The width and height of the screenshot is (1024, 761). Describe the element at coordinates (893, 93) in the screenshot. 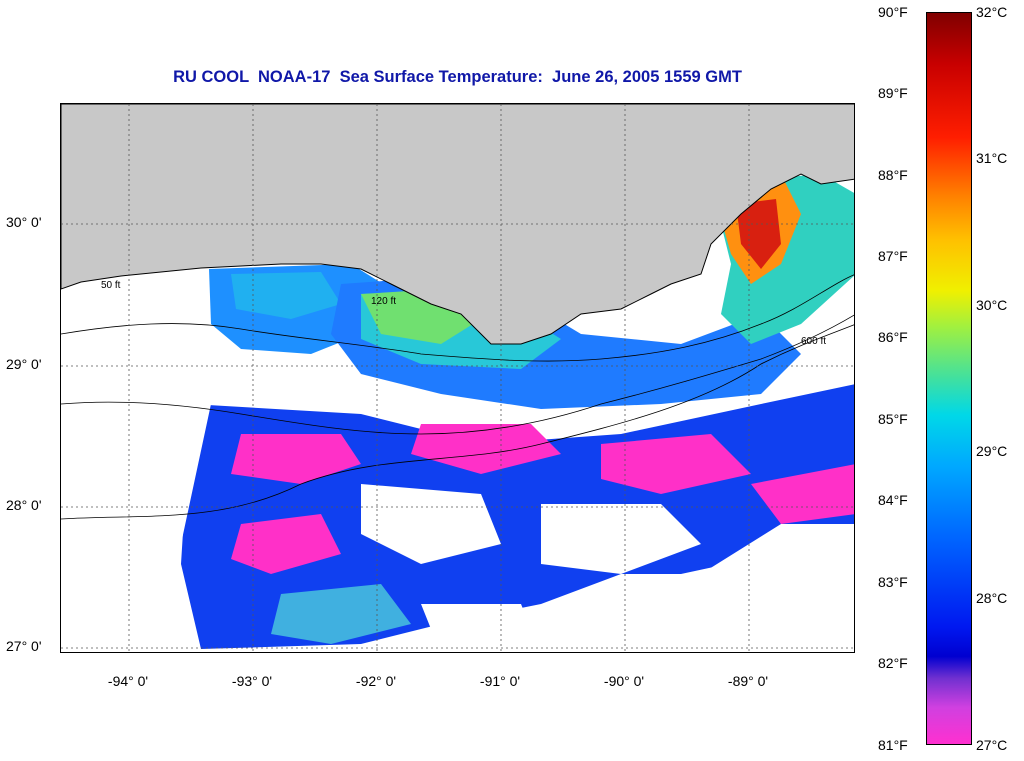

I see `colorbar-f-89: 89°F` at that location.